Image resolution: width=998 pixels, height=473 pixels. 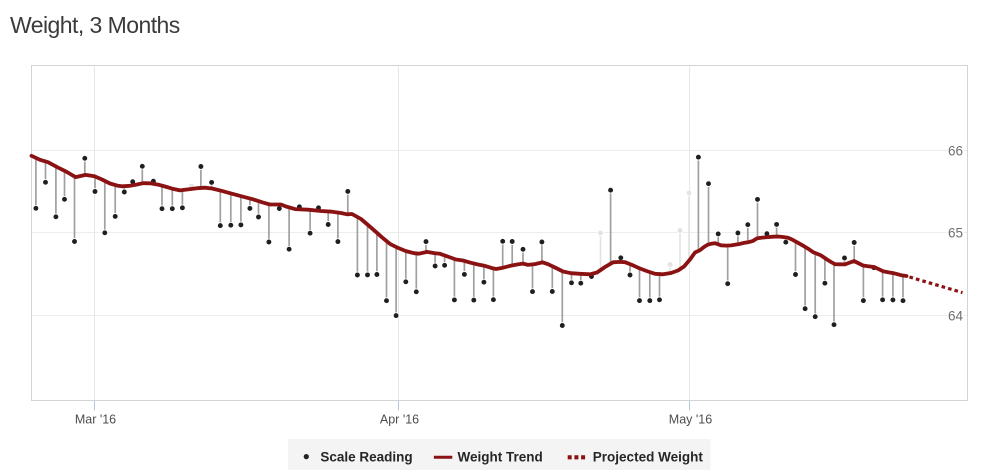 I want to click on svg-text: Scale Reading, so click(x=366, y=456).